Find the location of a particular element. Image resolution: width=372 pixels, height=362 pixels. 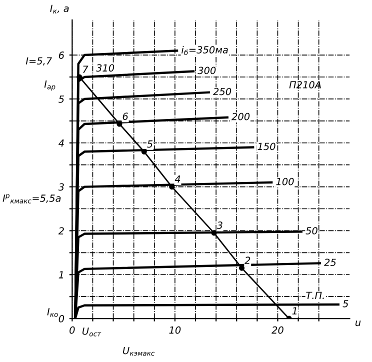

annotation: П210А is located at coordinates (305, 84).